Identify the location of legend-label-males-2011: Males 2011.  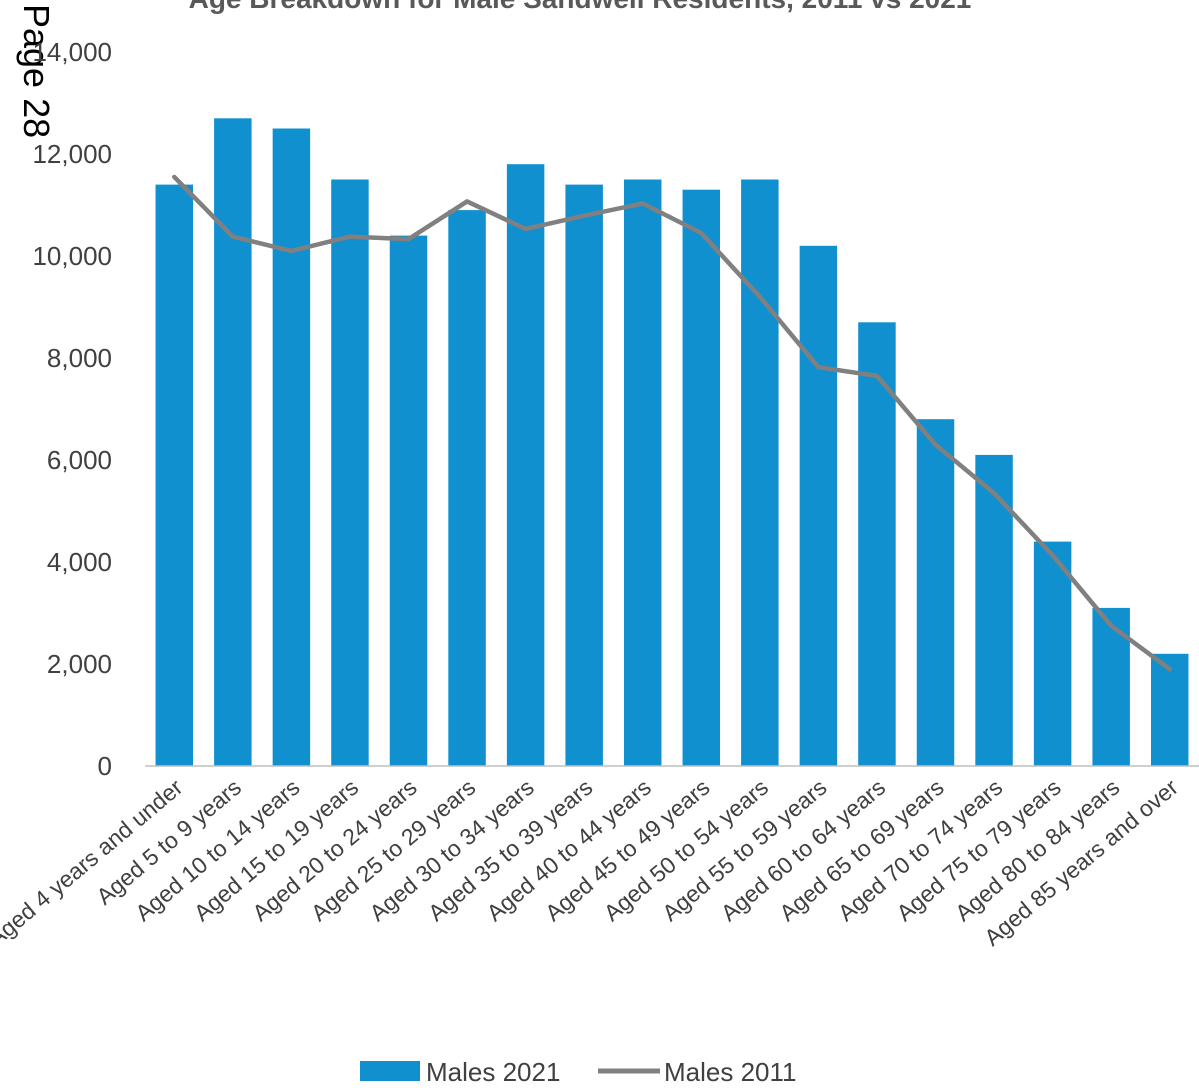
(730, 1072).